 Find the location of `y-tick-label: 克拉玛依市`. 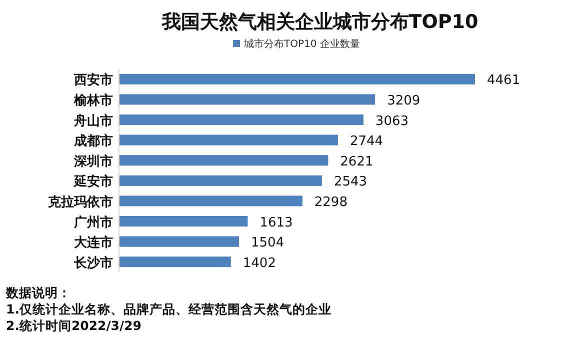

y-tick-label: 克拉玛依市 is located at coordinates (80, 202).